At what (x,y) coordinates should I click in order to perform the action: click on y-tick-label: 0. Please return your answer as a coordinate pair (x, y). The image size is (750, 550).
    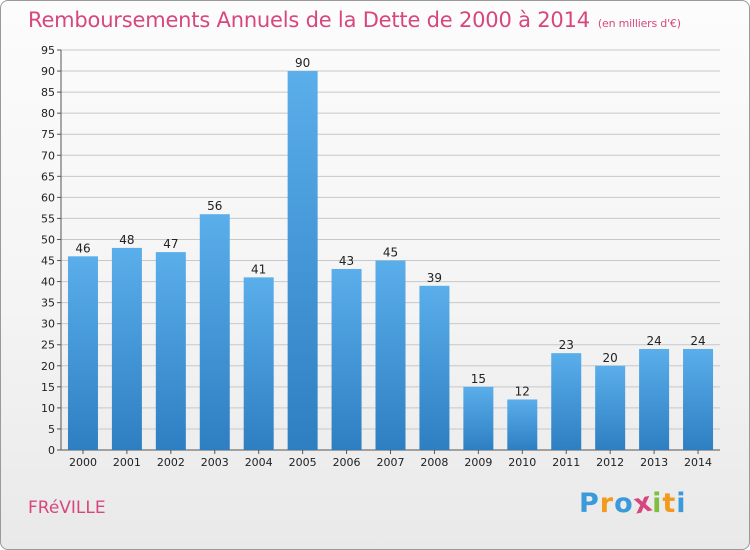
    Looking at the image, I should click on (51, 450).